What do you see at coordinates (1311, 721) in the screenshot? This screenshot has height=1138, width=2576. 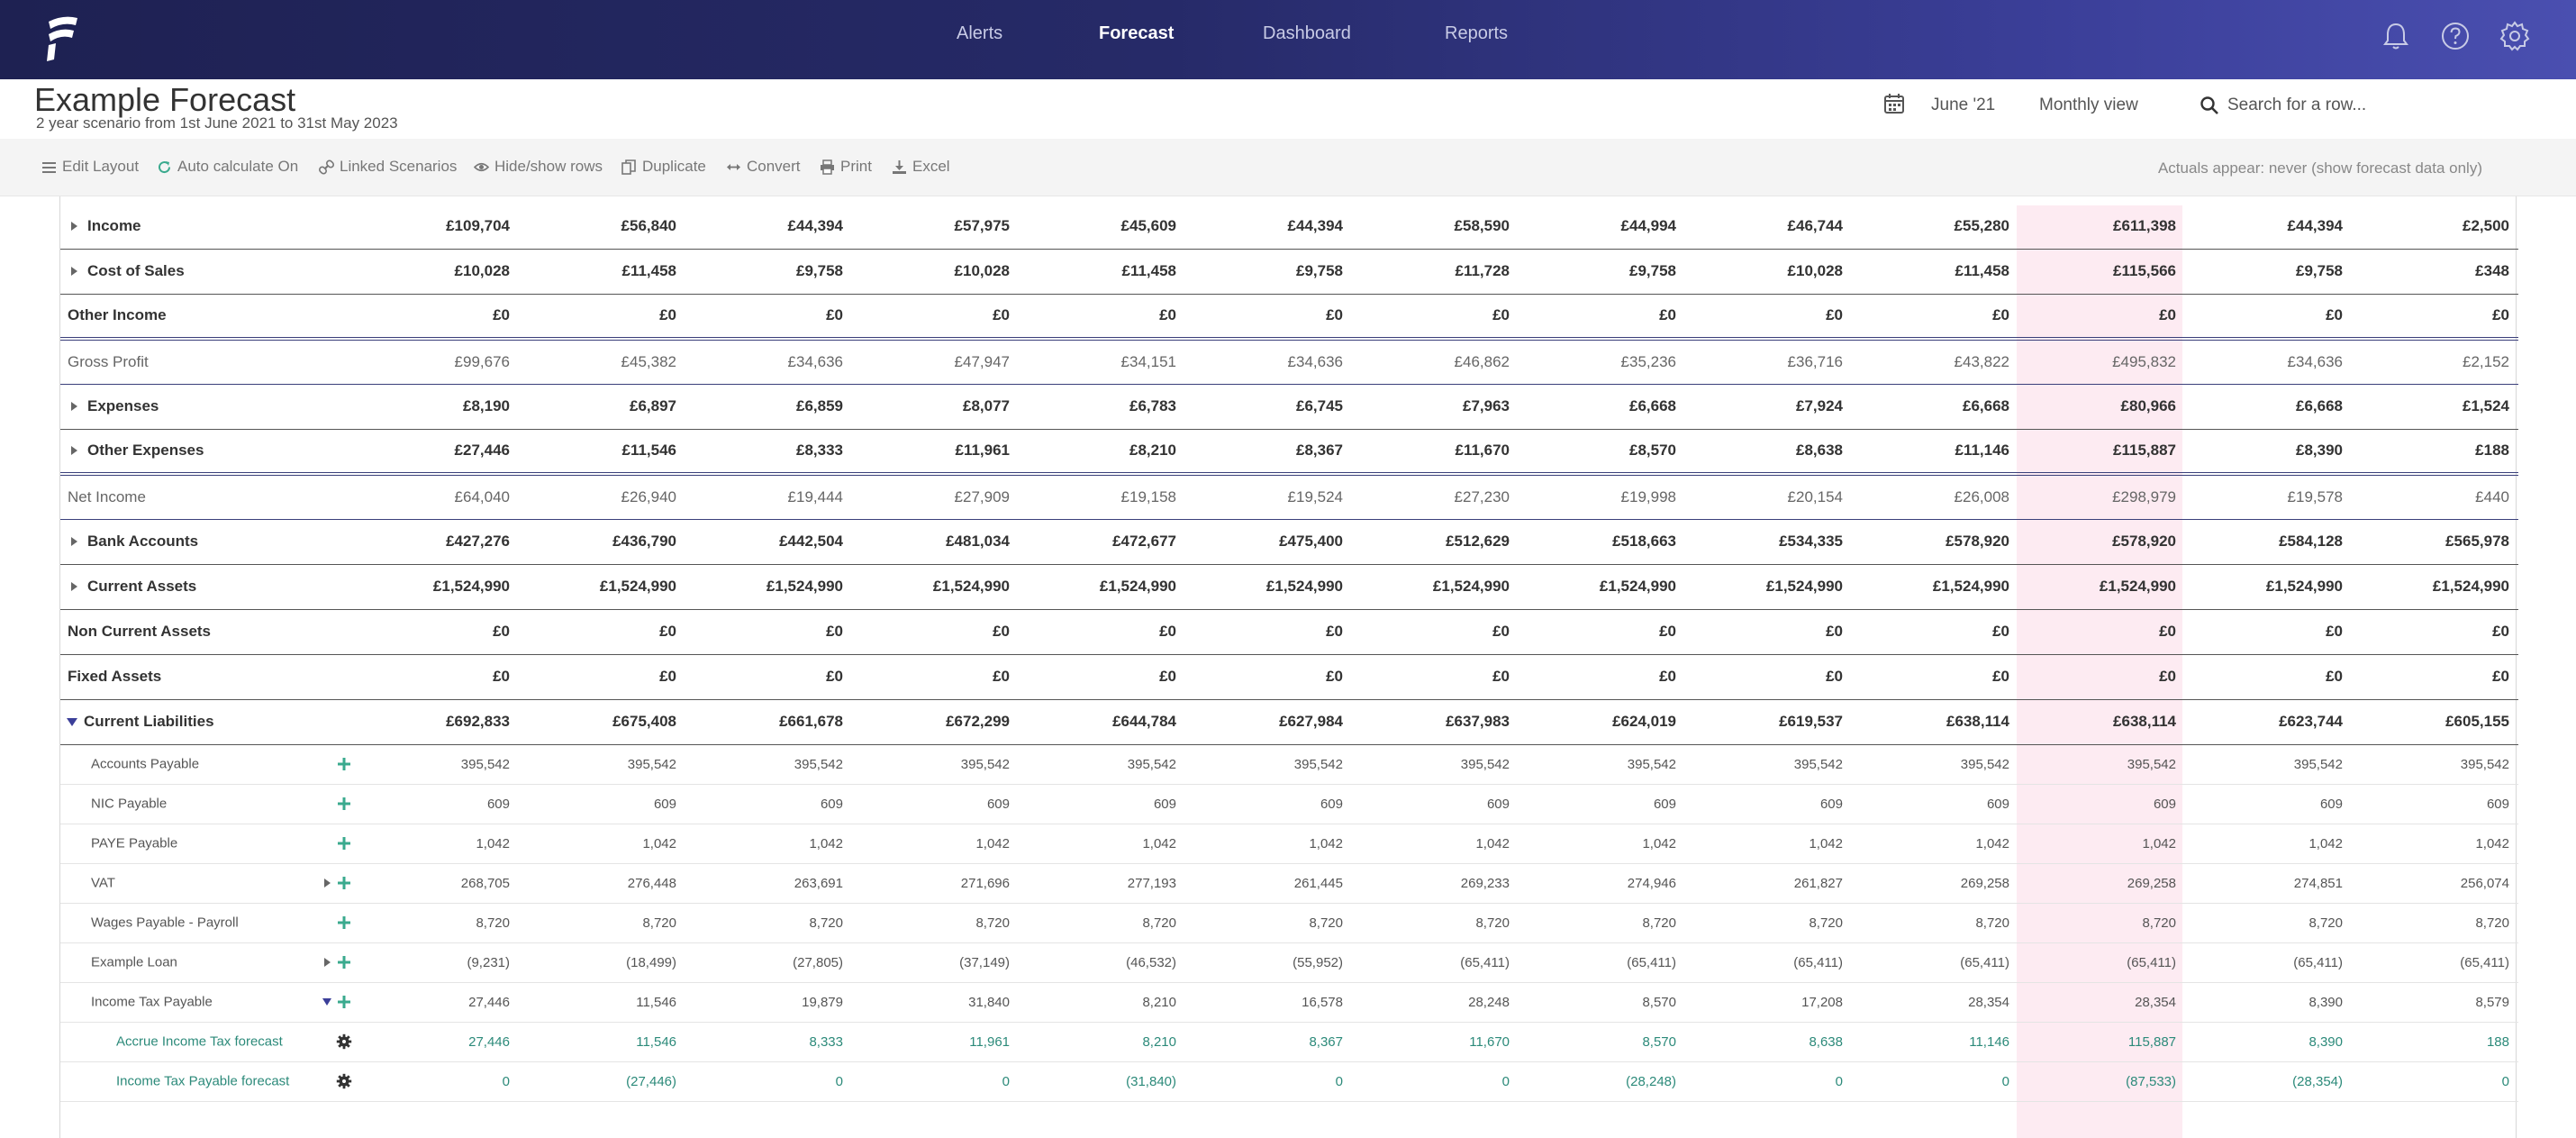 I see `table-cell: £627,984` at bounding box center [1311, 721].